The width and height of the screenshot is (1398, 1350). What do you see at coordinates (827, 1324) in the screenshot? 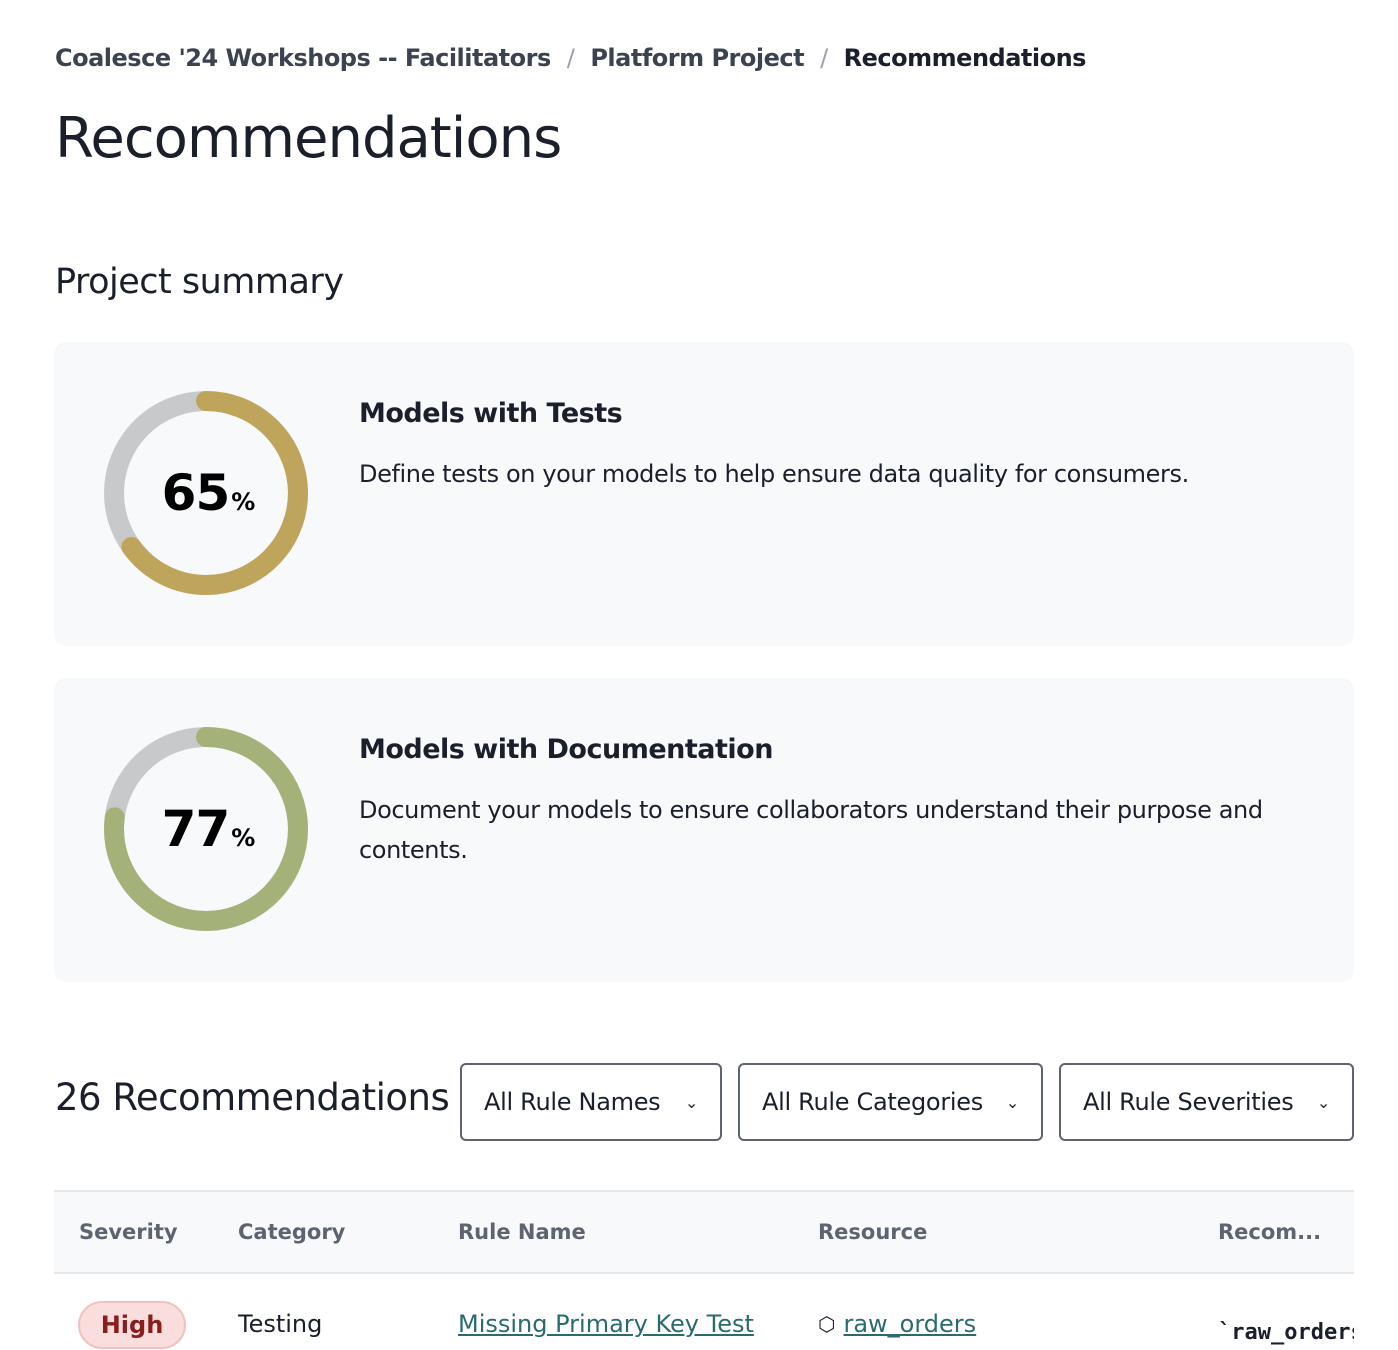
I see `model-cube-icon: ⬡` at bounding box center [827, 1324].